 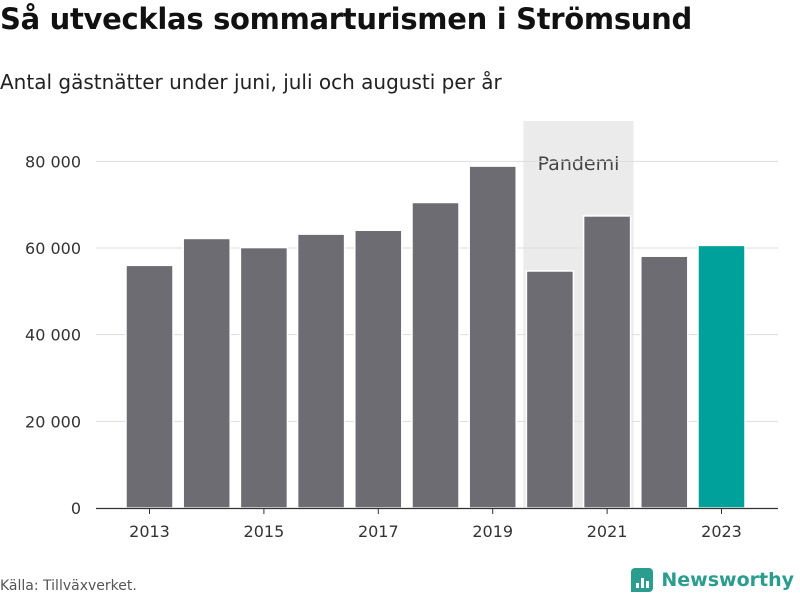 I want to click on chart-title: Så utvecklas sommarturismen i Strömsund, so click(x=346, y=19).